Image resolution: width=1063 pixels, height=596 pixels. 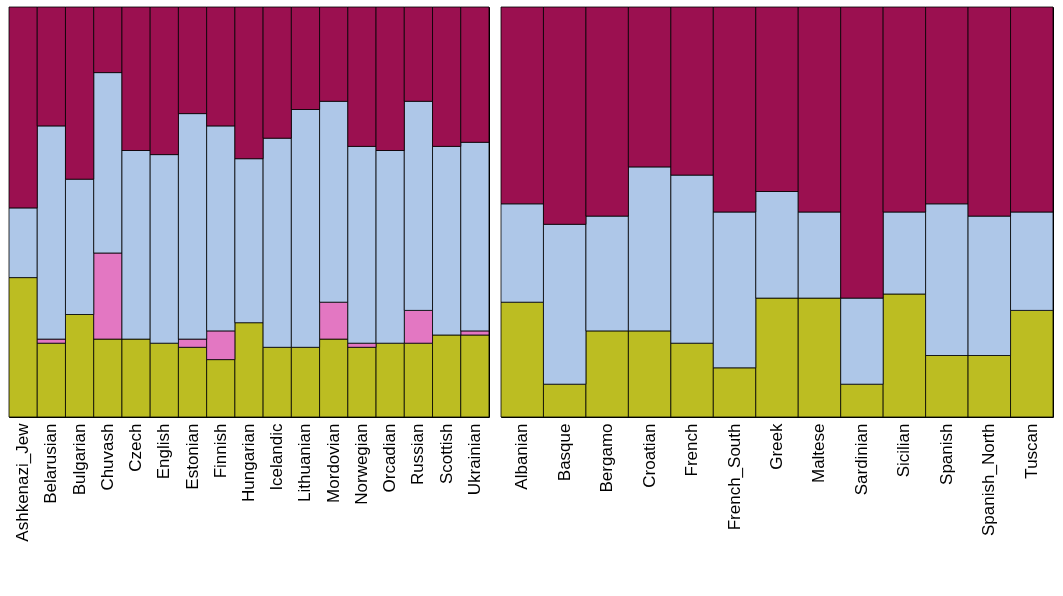 What do you see at coordinates (418, 454) in the screenshot?
I see `x-tick-label: Russian` at bounding box center [418, 454].